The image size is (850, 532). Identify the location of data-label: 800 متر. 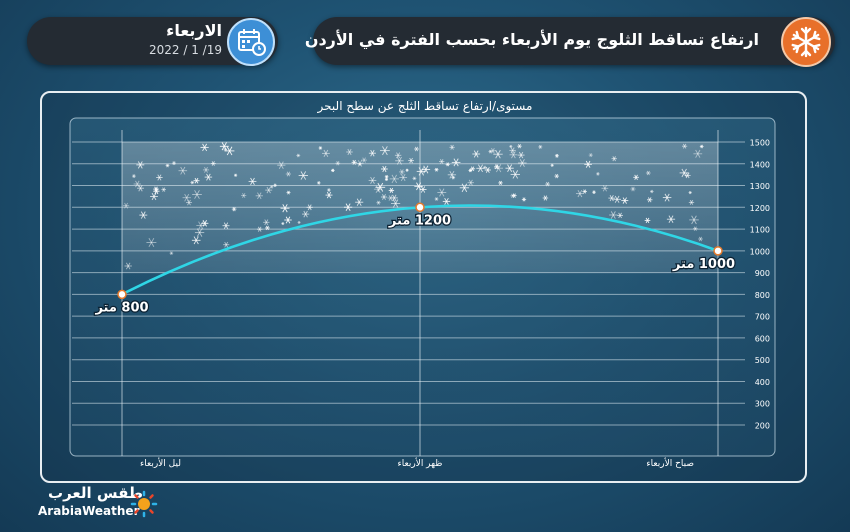
(121, 307).